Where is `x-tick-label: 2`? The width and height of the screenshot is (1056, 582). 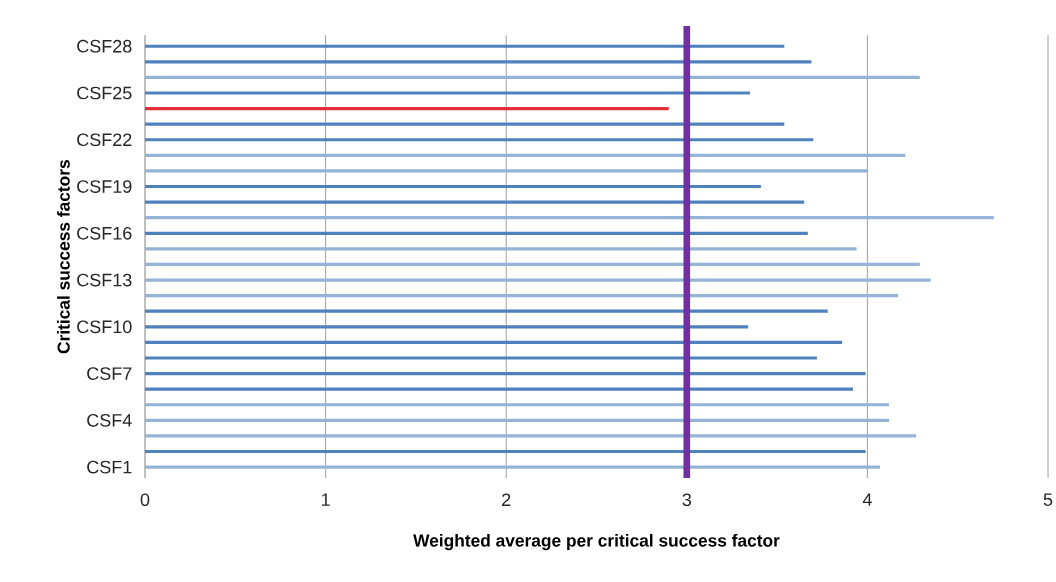 x-tick-label: 2 is located at coordinates (506, 499).